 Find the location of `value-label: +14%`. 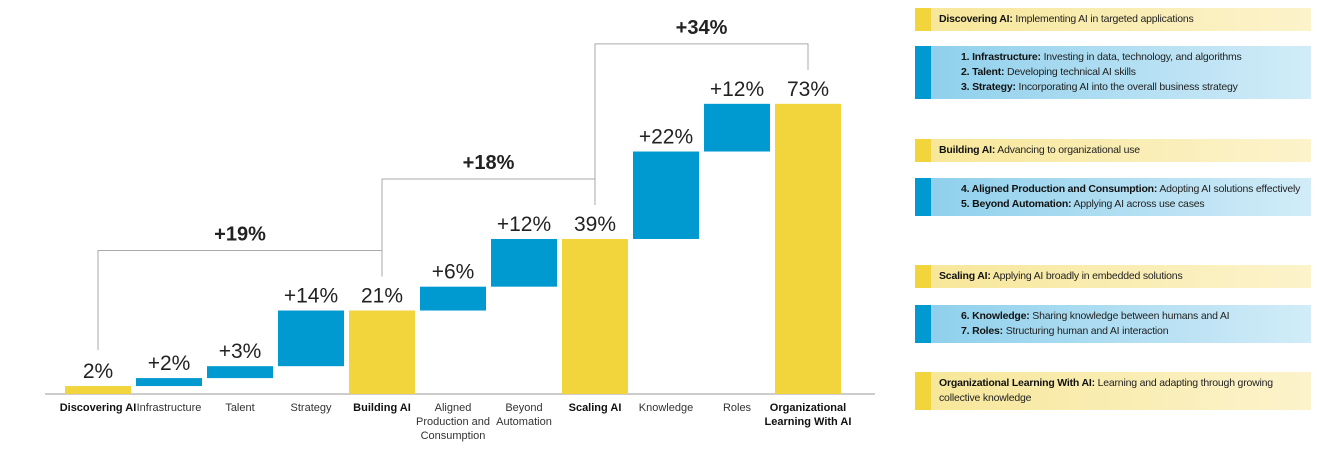

value-label: +14% is located at coordinates (311, 296).